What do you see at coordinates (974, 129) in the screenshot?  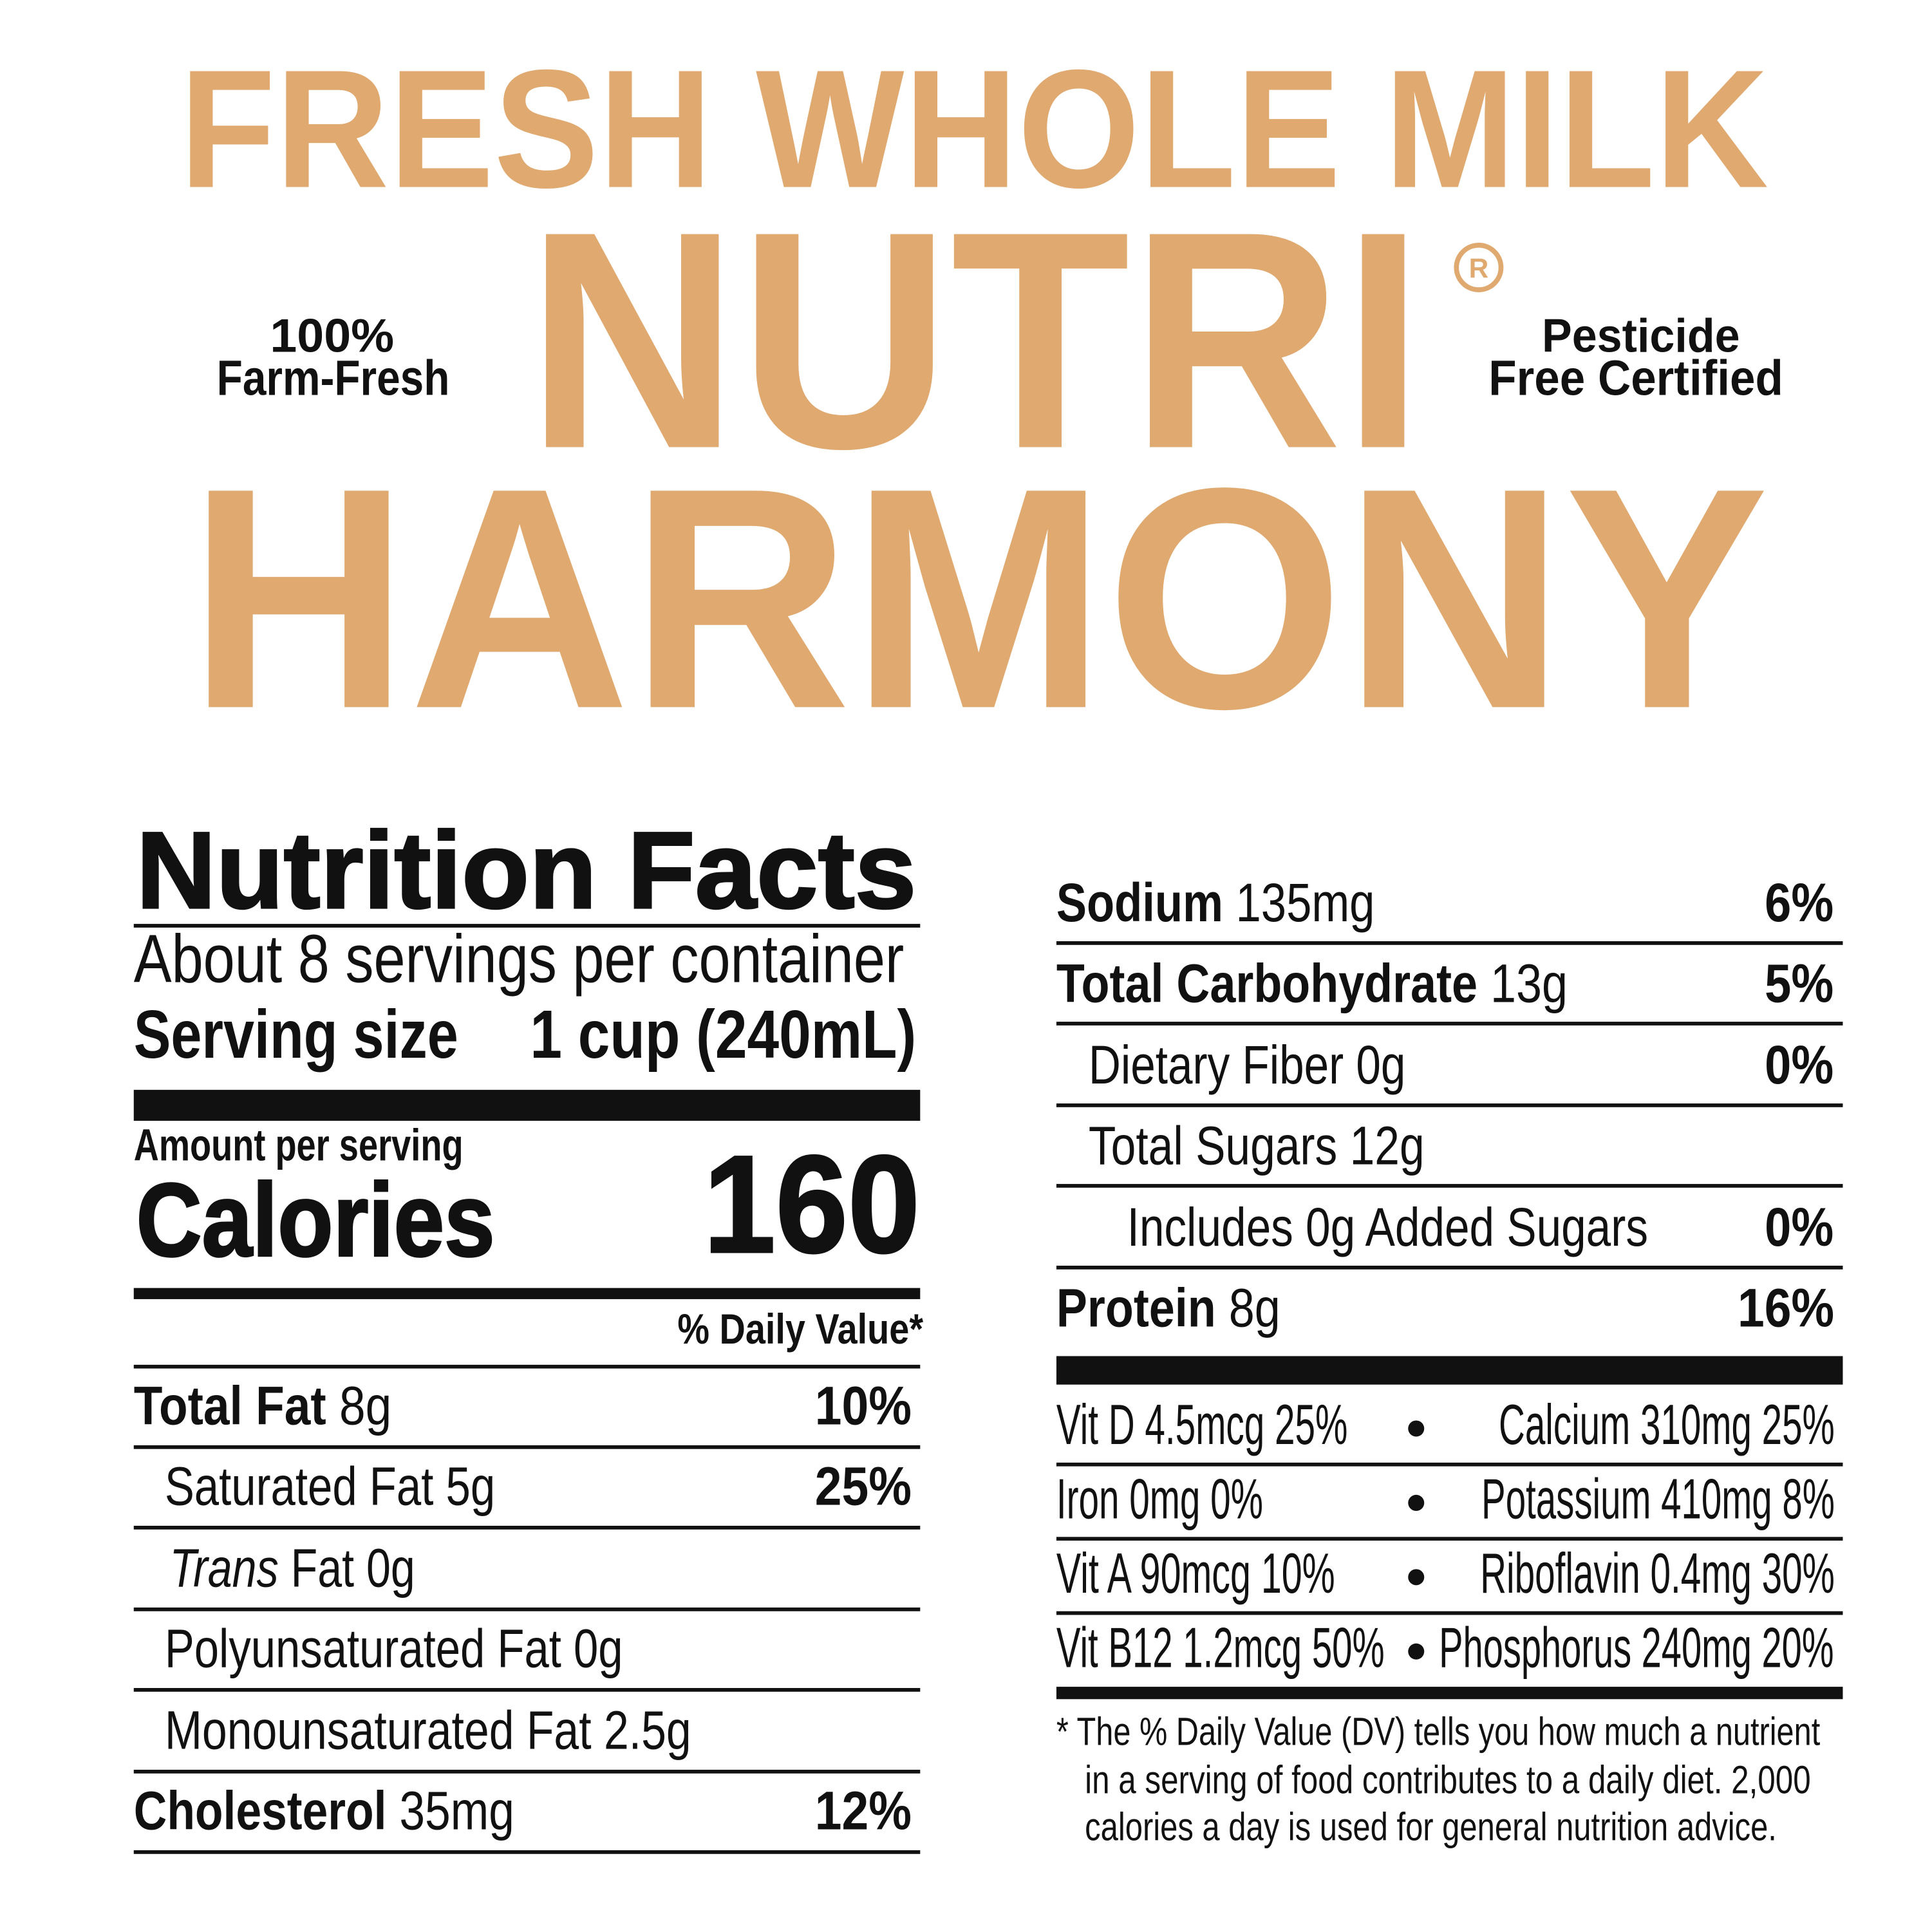 I see `product-subtitle: FRESH WHOLE MILK` at bounding box center [974, 129].